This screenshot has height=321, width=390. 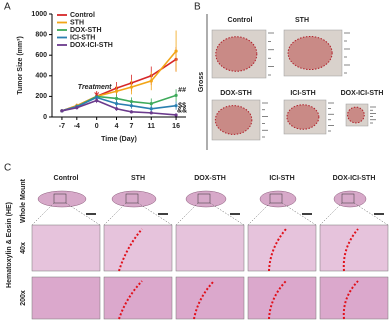 I want to click on y-tick-label: 400, so click(x=41, y=76).